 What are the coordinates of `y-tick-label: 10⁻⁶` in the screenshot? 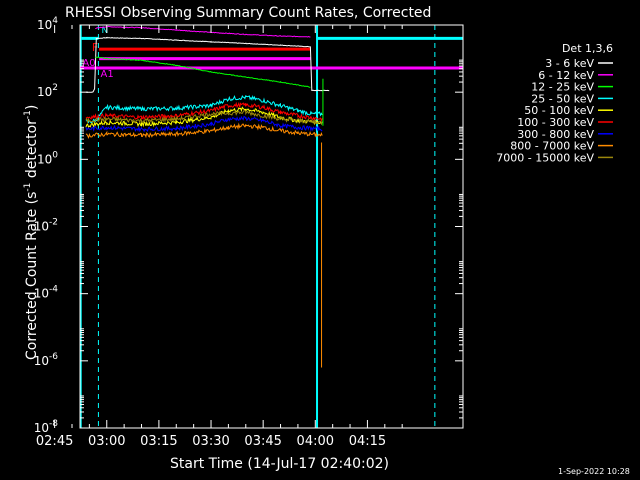 It's located at (46, 360).